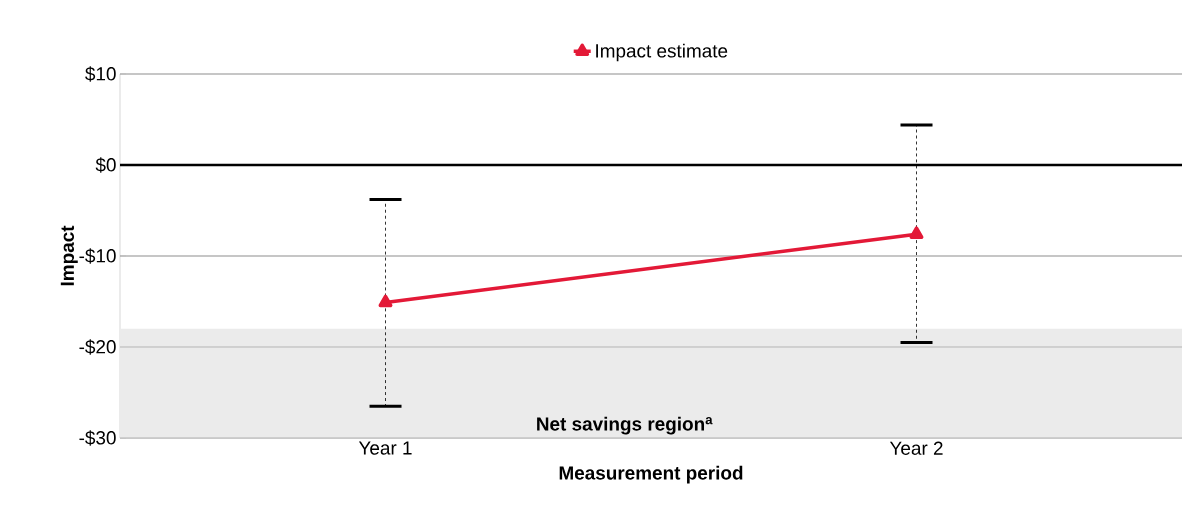  I want to click on y-tick-label: -$30, so click(97, 438).